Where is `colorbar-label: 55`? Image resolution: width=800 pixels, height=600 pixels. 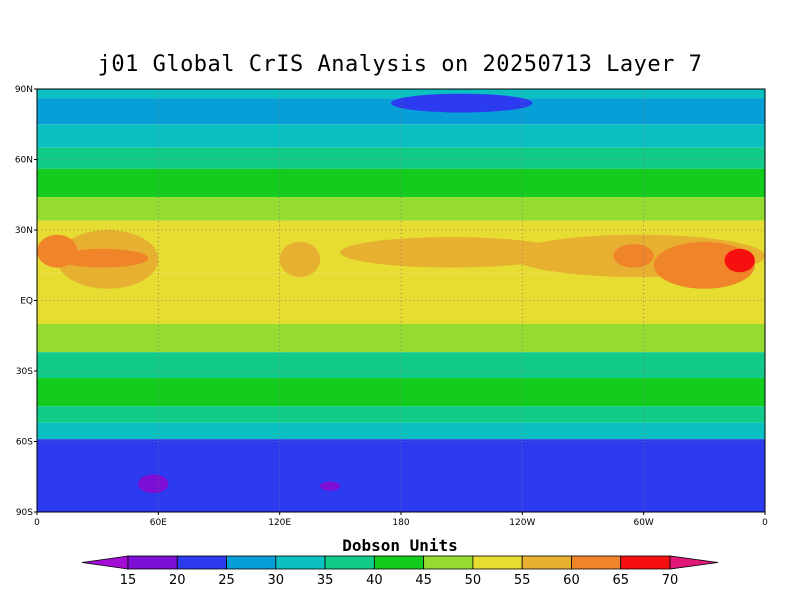
colorbar-label: 55 is located at coordinates (522, 580).